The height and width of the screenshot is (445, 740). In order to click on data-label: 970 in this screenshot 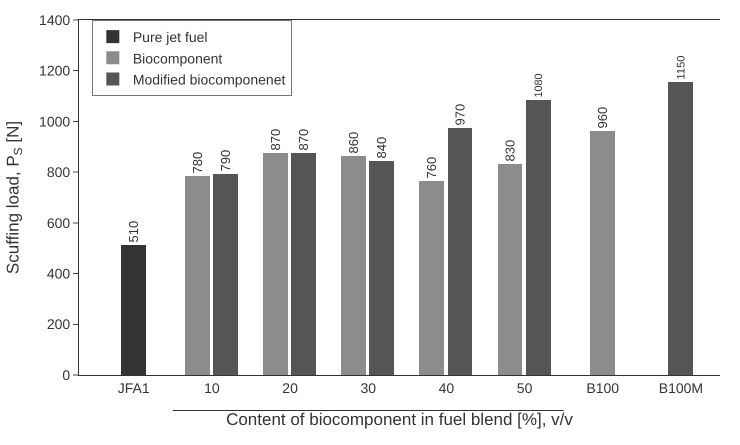, I will do `click(460, 115)`.